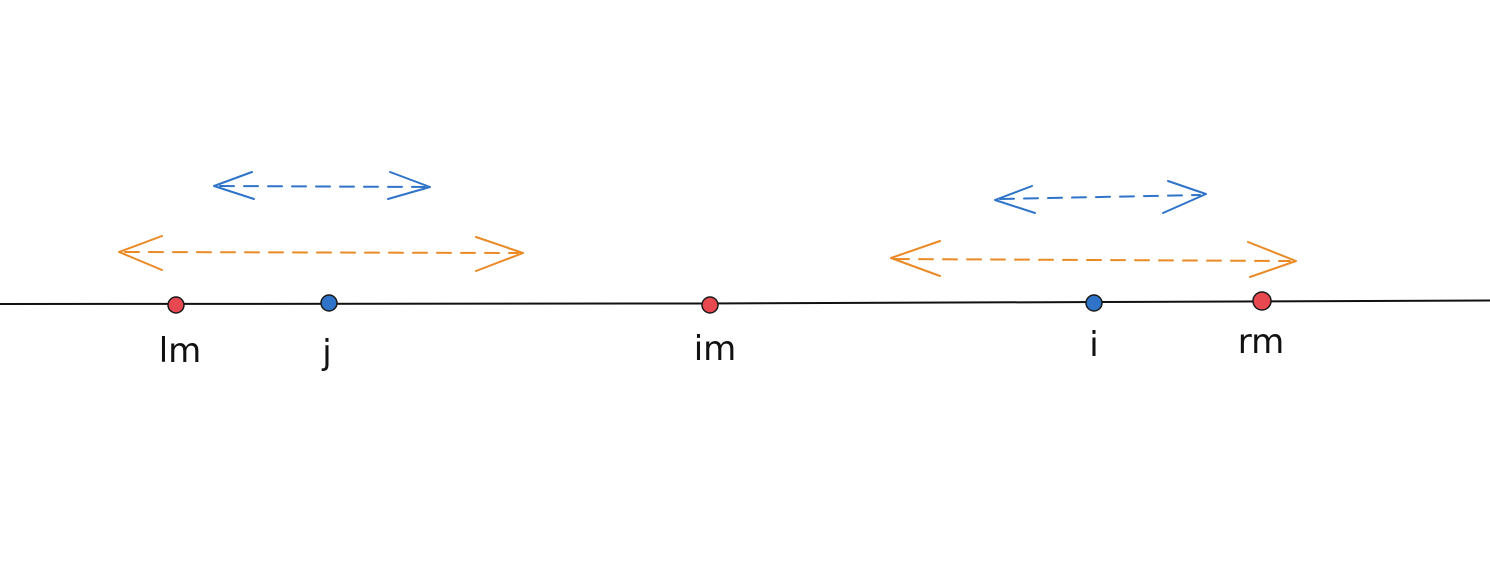  Describe the element at coordinates (1100, 197) in the screenshot. I see `right-inner-range` at that location.